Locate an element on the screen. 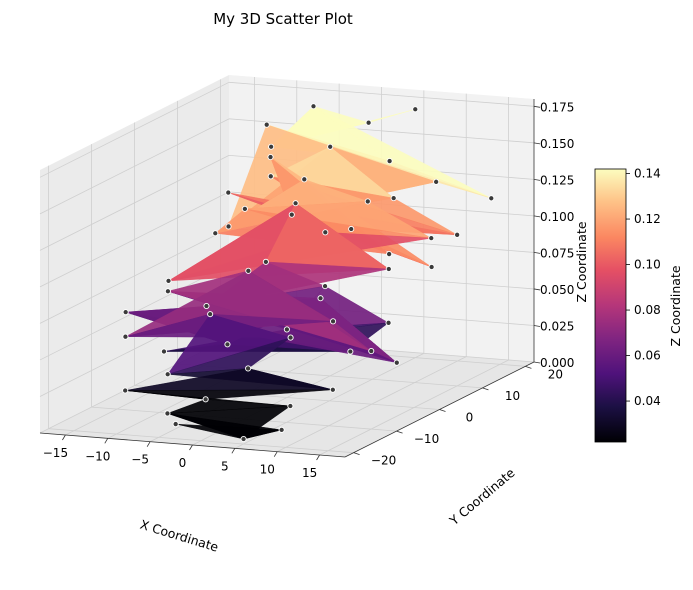  colorbar-tick-label: 0.10 is located at coordinates (647, 265).